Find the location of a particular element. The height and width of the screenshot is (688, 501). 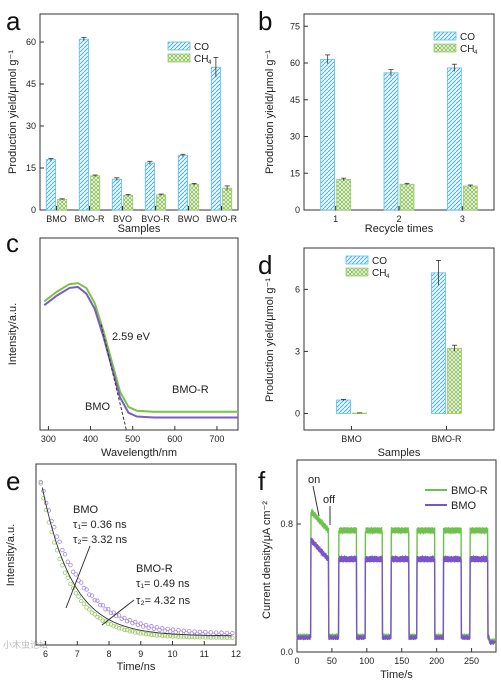

bmo-label: BMO is located at coordinates (98, 407).